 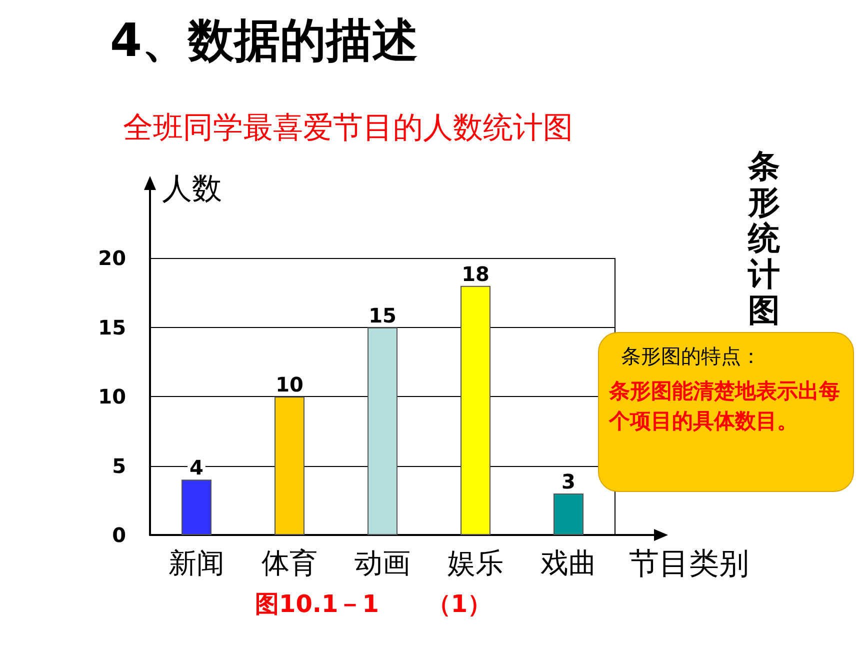 I want to click on y-axis-title: 人数, so click(x=192, y=189).